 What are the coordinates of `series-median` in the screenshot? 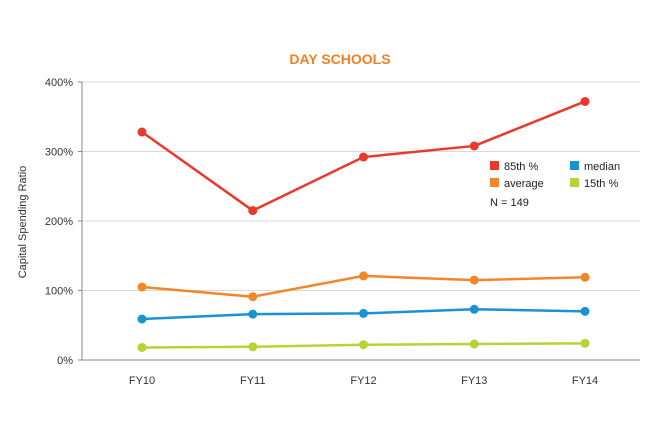 It's located at (363, 314).